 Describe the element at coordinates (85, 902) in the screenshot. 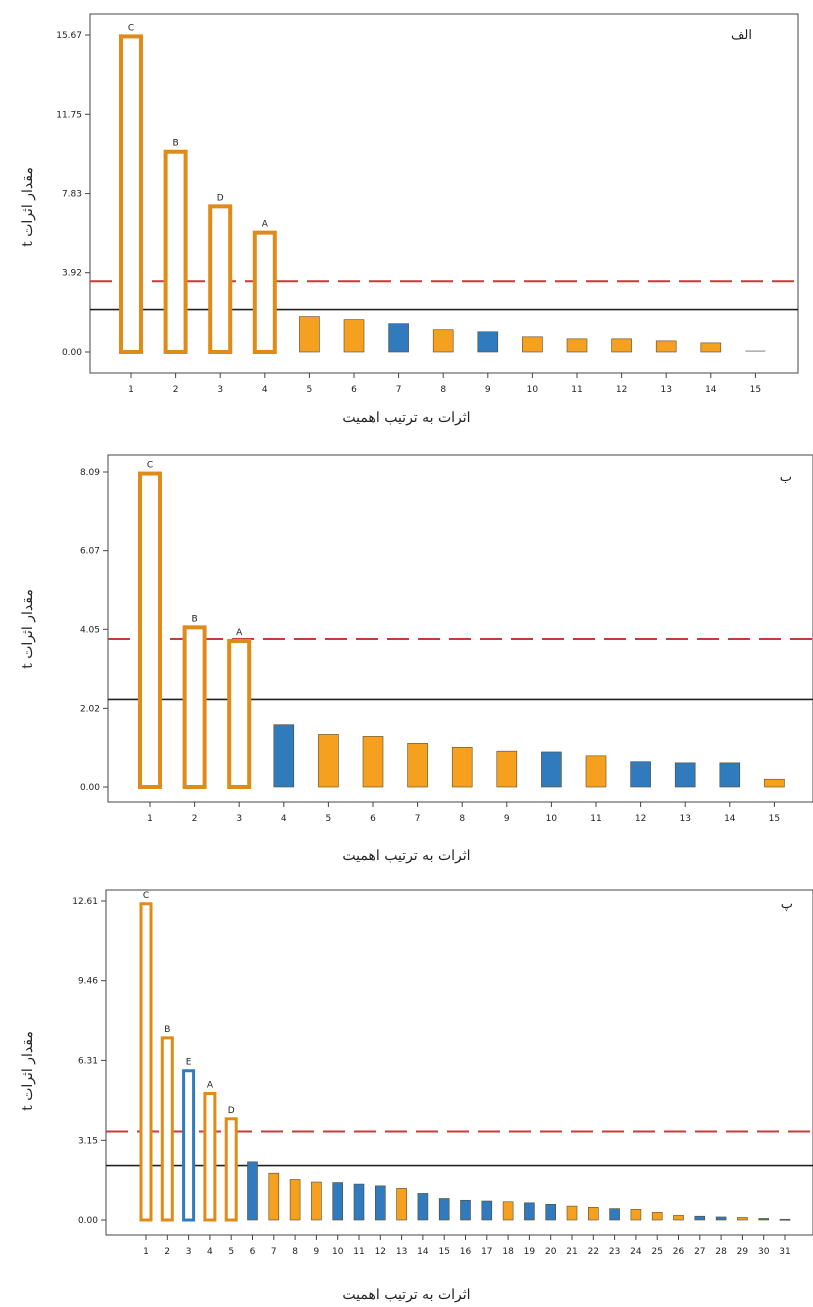

I see `y-tick-label: 12.61` at that location.